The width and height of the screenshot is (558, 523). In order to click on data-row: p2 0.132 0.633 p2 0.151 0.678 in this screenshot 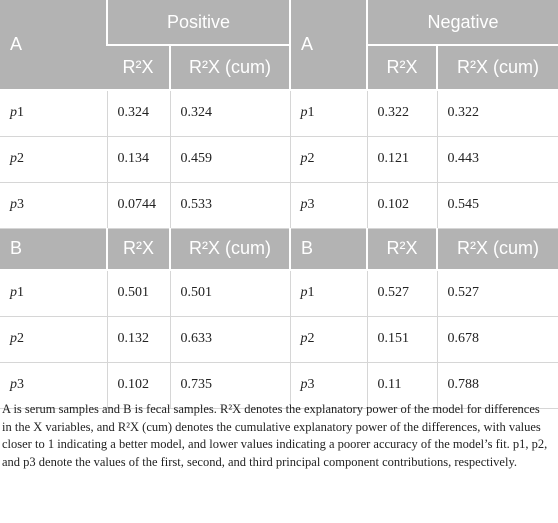, I will do `click(279, 339)`.